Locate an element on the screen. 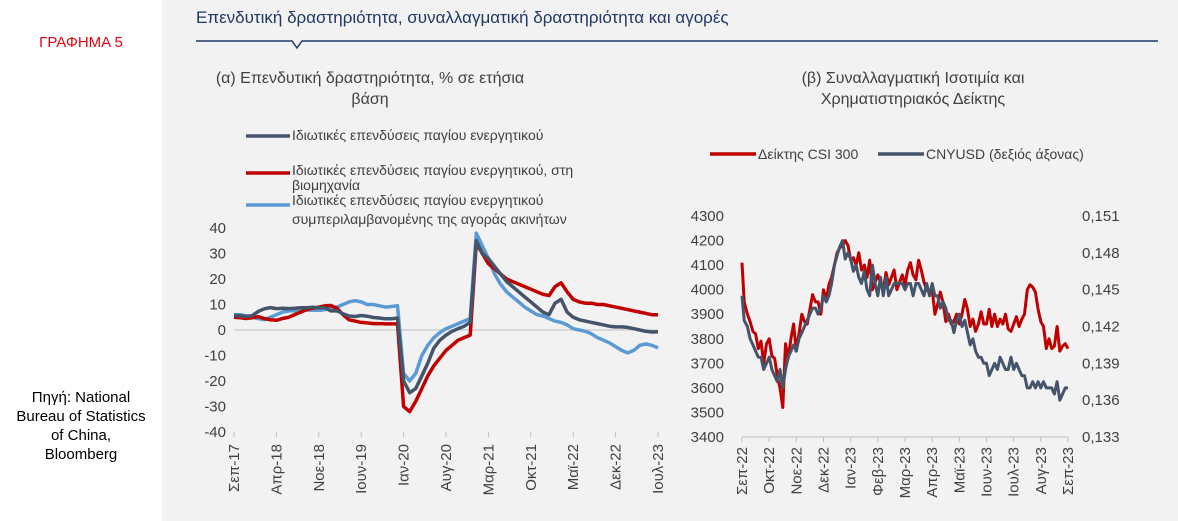 This screenshot has height=521, width=1178. legend-a-label-3b: συμπεριλαμβανομένης της αγοράς ακινήτων is located at coordinates (429, 219).